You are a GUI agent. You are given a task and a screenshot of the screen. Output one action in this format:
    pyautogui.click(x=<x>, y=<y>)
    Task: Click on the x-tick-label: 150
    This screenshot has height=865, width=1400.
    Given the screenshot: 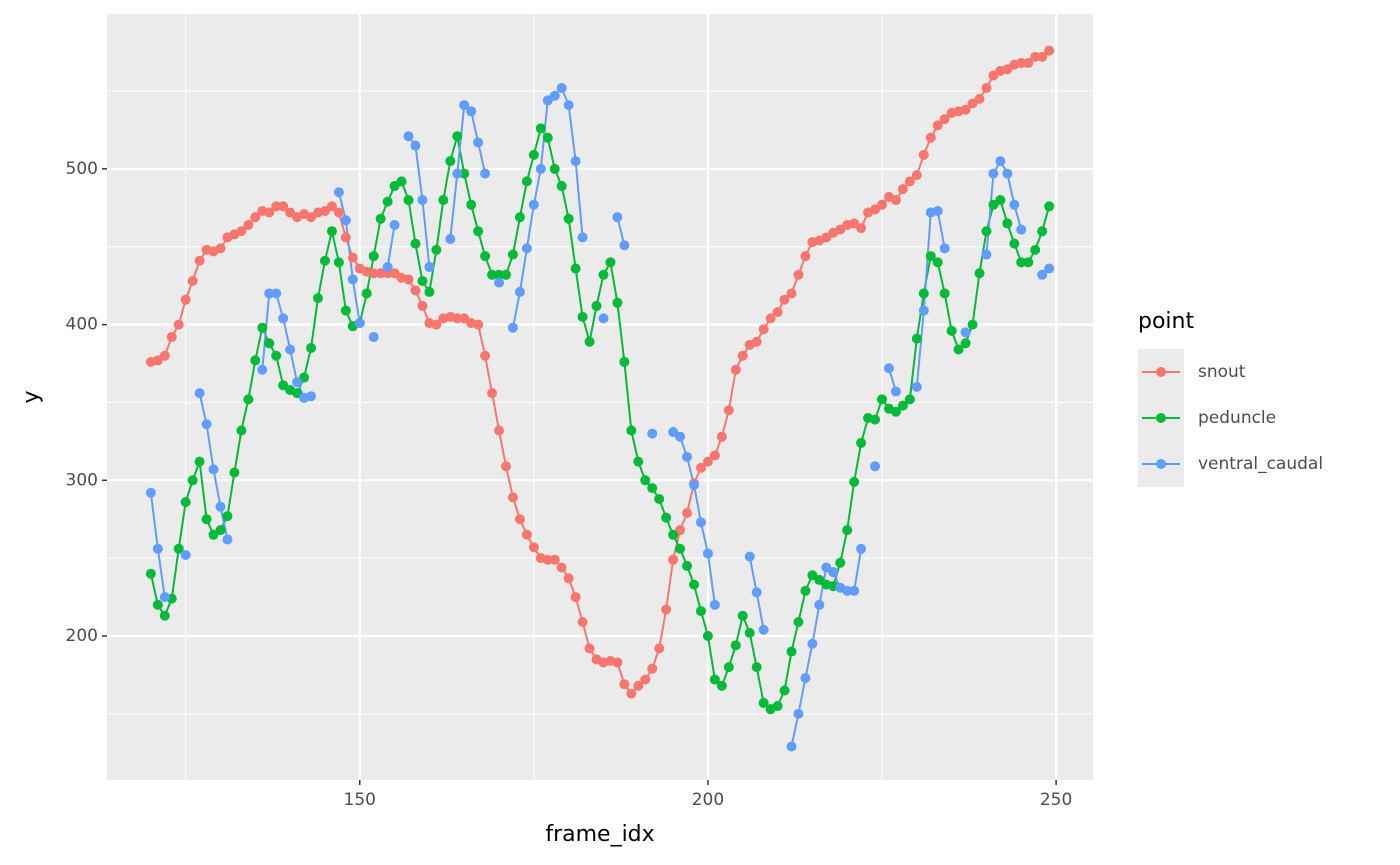 What is the action you would take?
    pyautogui.click(x=360, y=800)
    